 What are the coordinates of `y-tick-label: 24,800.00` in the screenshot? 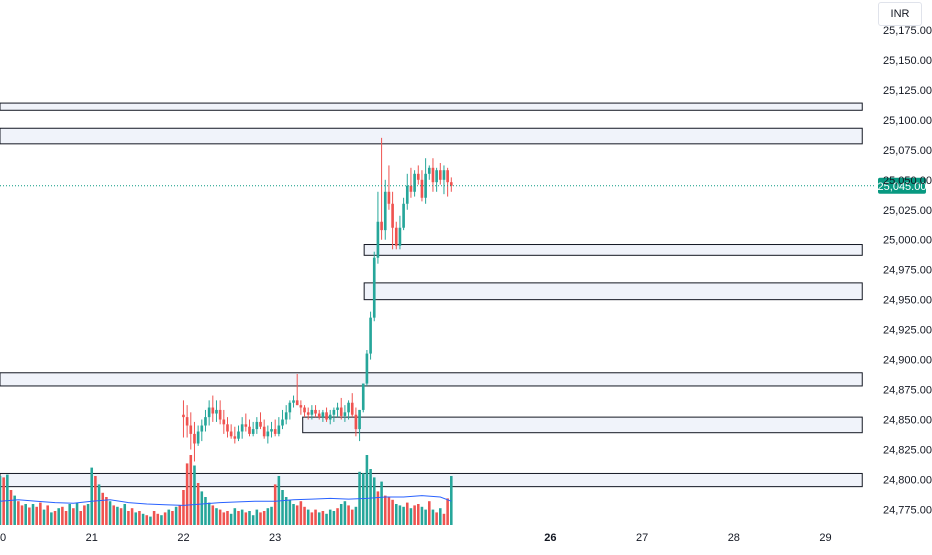 It's located at (907, 480).